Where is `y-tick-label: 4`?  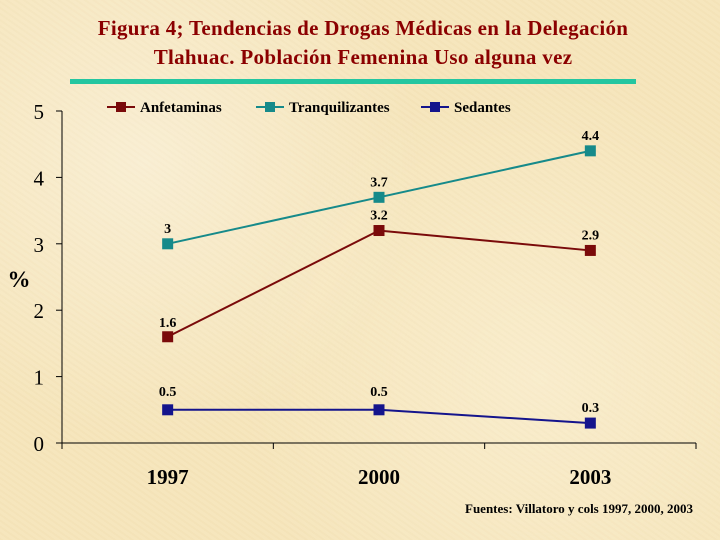 y-tick-label: 4 is located at coordinates (39, 178).